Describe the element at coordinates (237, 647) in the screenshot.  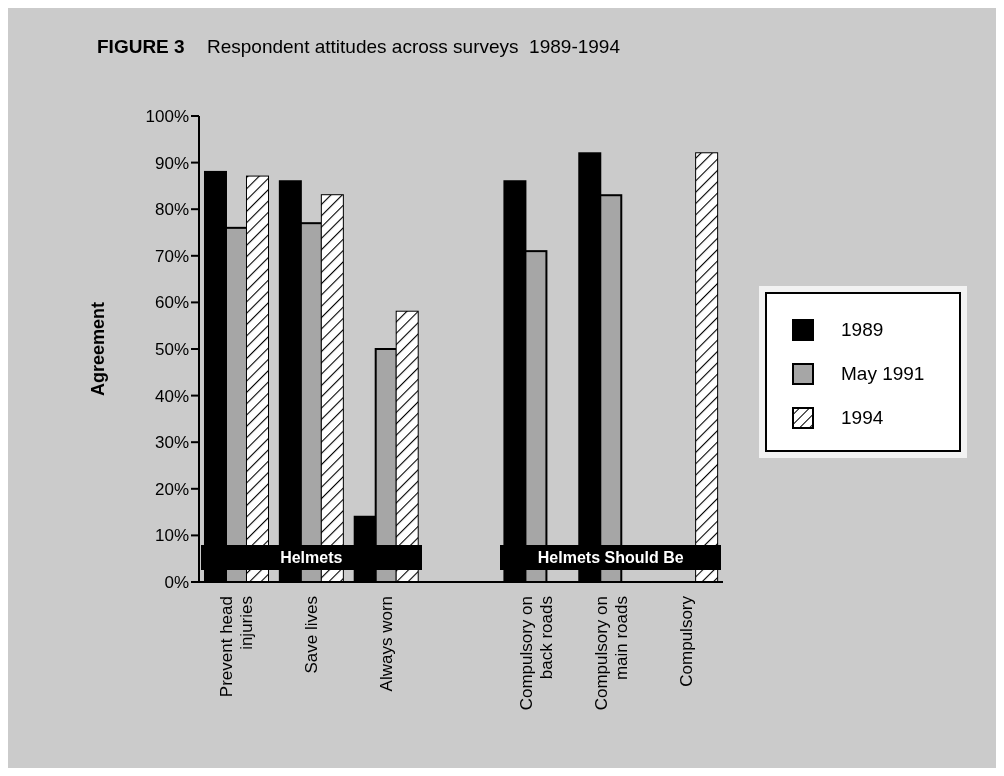
I see `x-tick-label: Prevent head injuries` at that location.